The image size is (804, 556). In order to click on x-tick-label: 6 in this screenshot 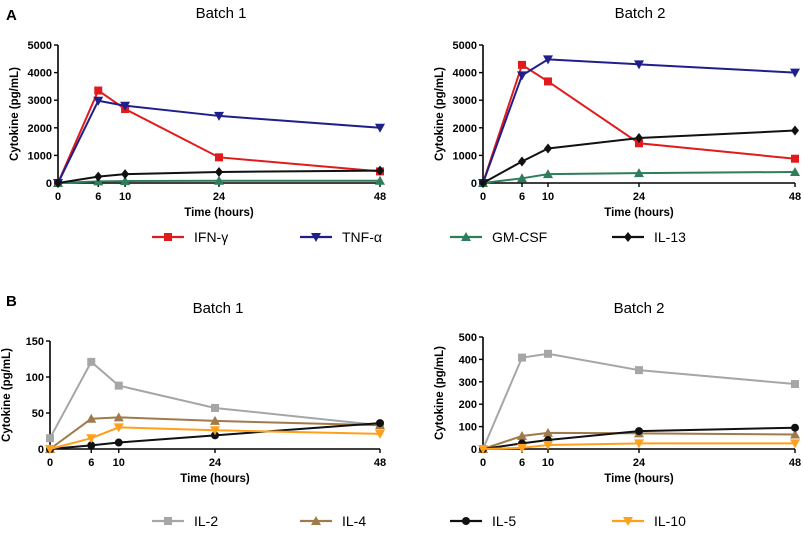, I will do `click(522, 197)`.